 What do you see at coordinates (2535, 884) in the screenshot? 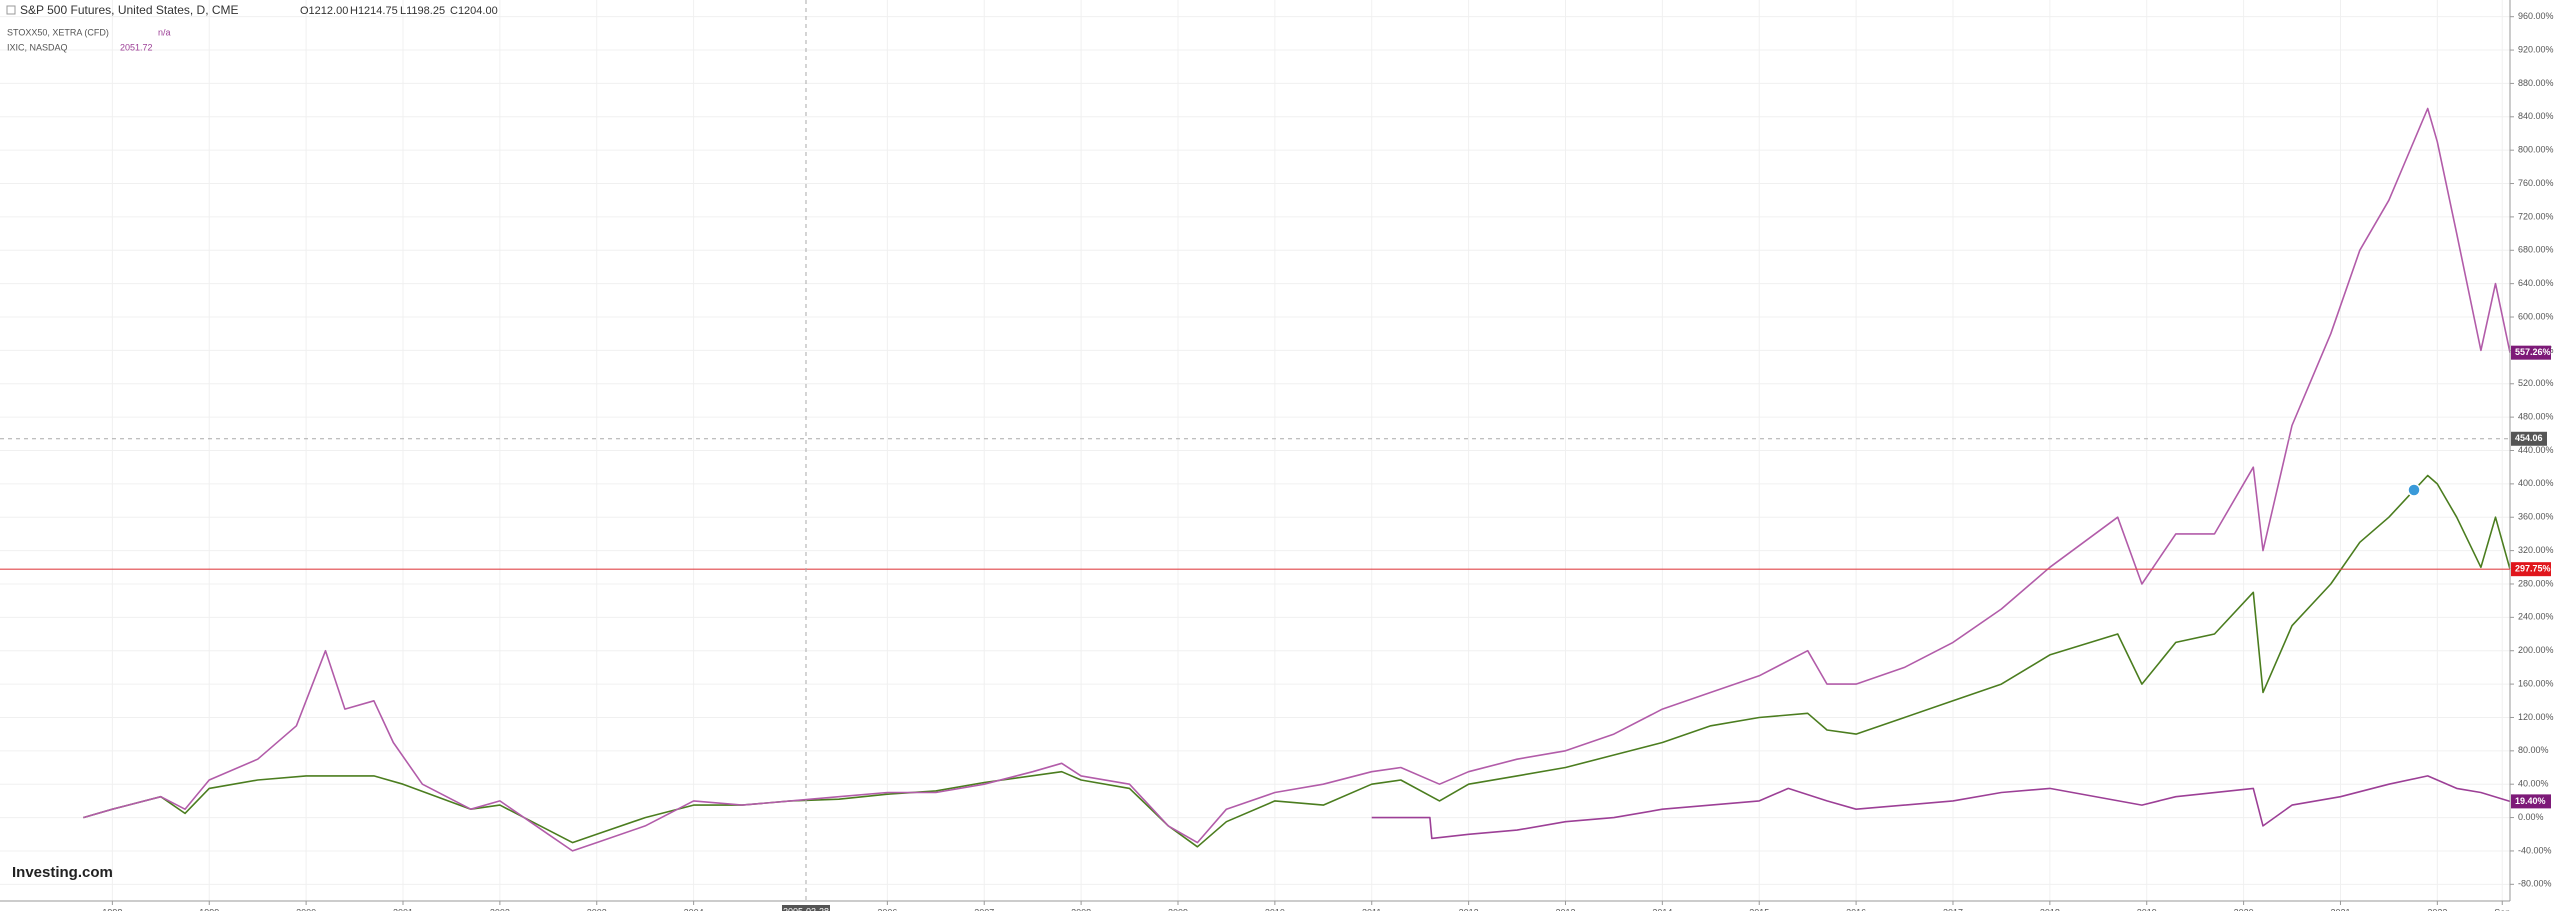
I see `y-tick-label: -80.00%` at bounding box center [2535, 884].